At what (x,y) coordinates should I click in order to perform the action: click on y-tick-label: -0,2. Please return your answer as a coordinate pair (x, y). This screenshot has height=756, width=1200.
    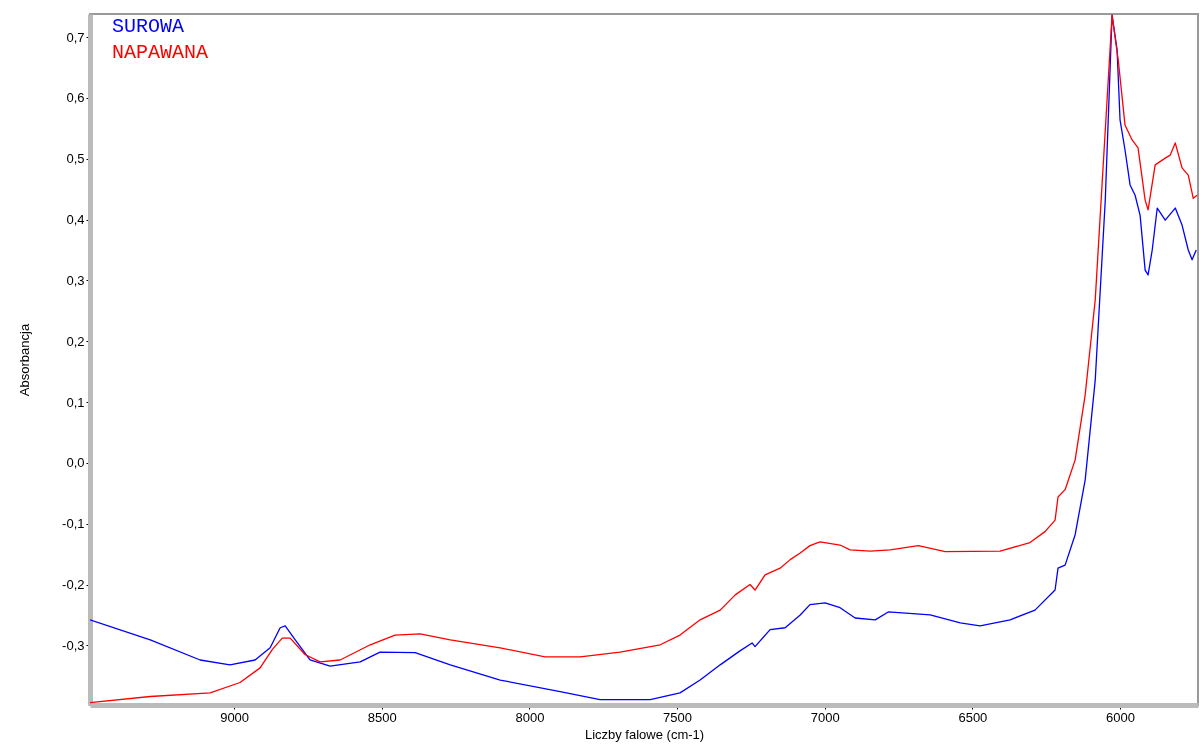
    Looking at the image, I should click on (73, 585).